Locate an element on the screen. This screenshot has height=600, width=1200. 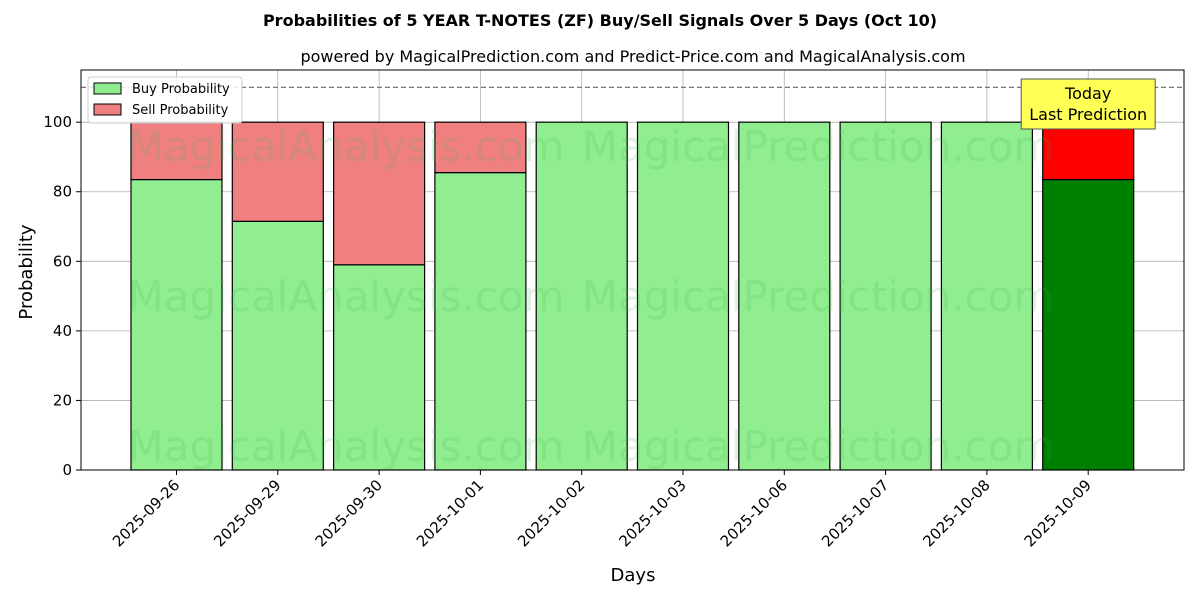
x-tick-label: 2025-10-08 is located at coordinates (956, 513).